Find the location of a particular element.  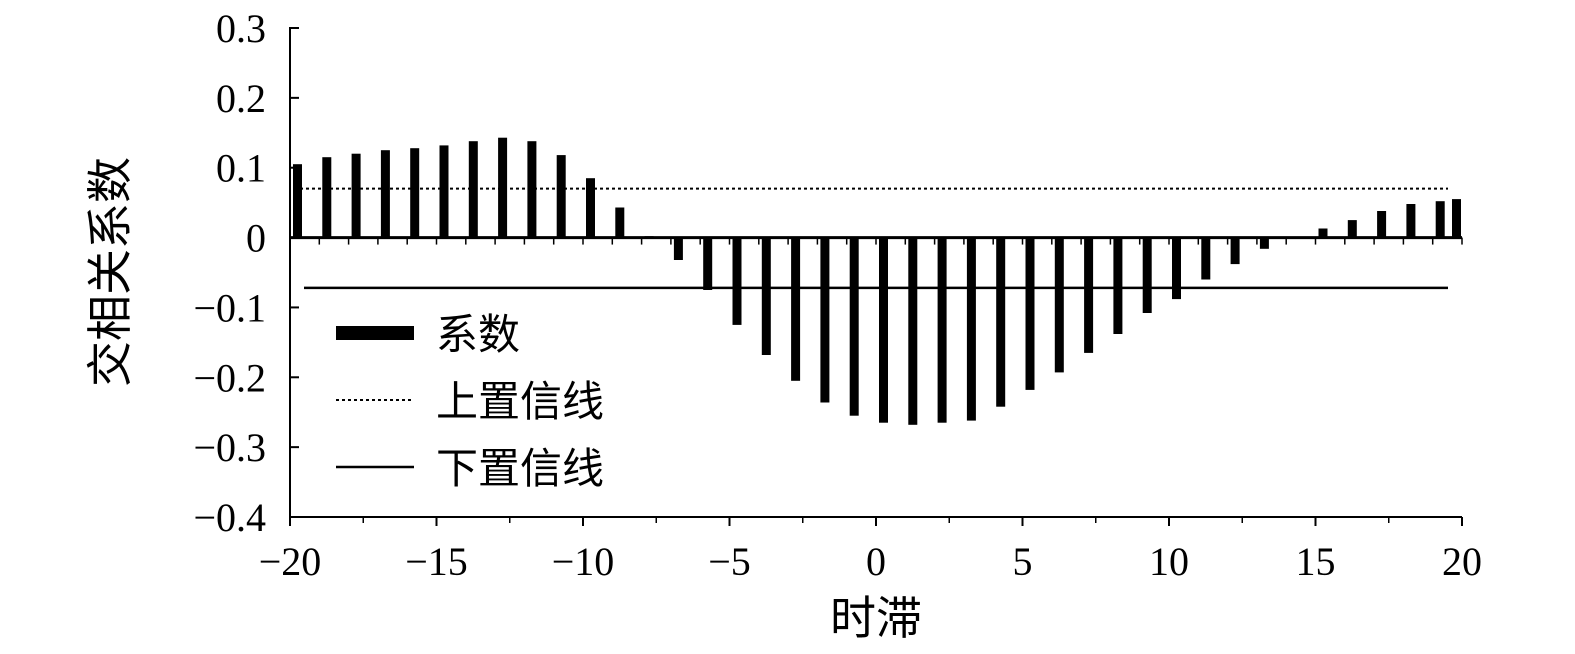

bar-lag--9 is located at coordinates (620, 222).